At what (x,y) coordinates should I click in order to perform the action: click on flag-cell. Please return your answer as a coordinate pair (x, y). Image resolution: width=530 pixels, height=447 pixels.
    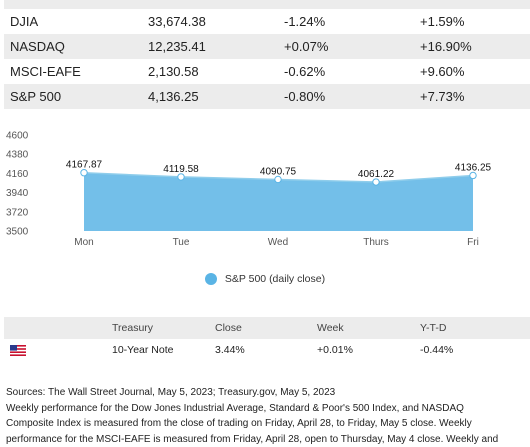
    Looking at the image, I should click on (55, 350).